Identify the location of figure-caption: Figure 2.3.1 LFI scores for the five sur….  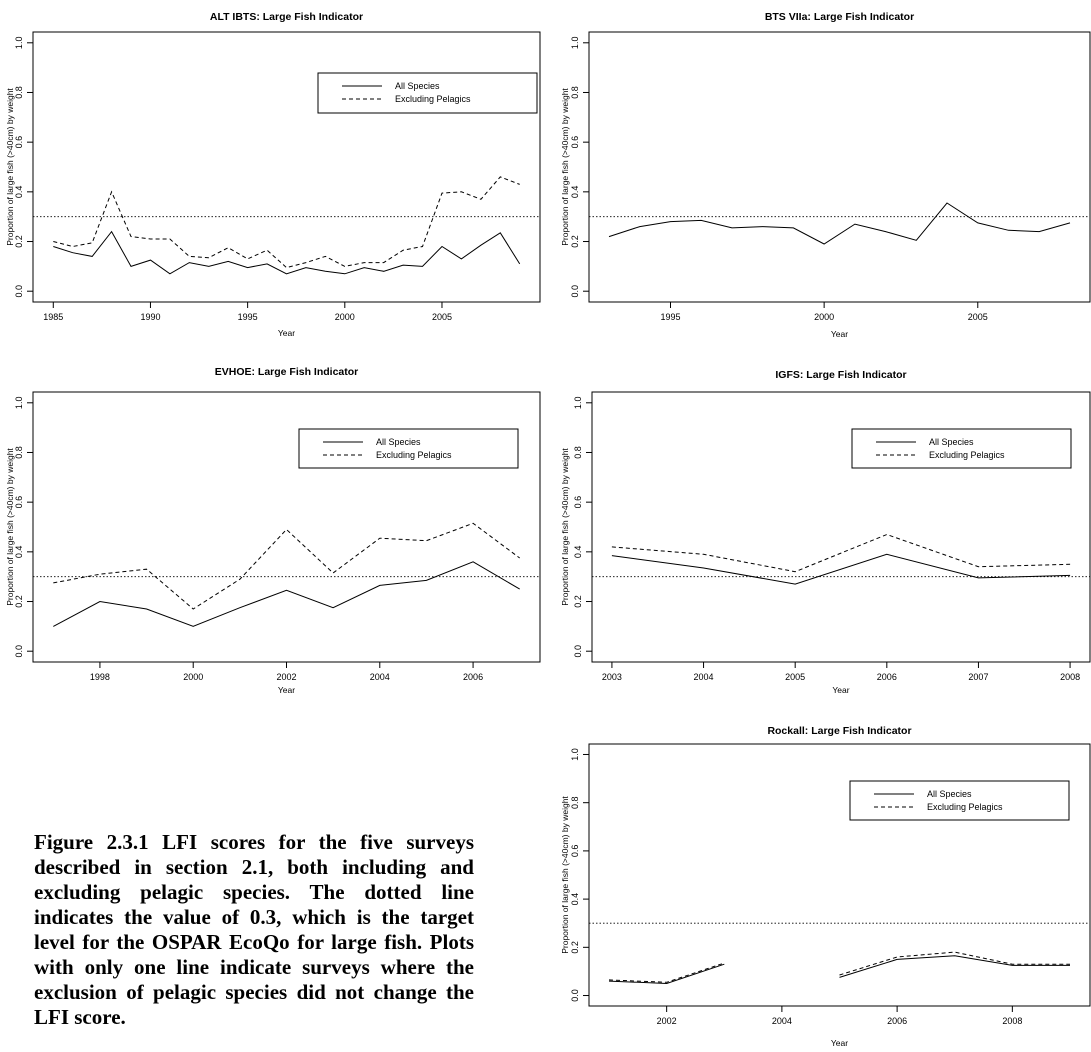
(254, 929).